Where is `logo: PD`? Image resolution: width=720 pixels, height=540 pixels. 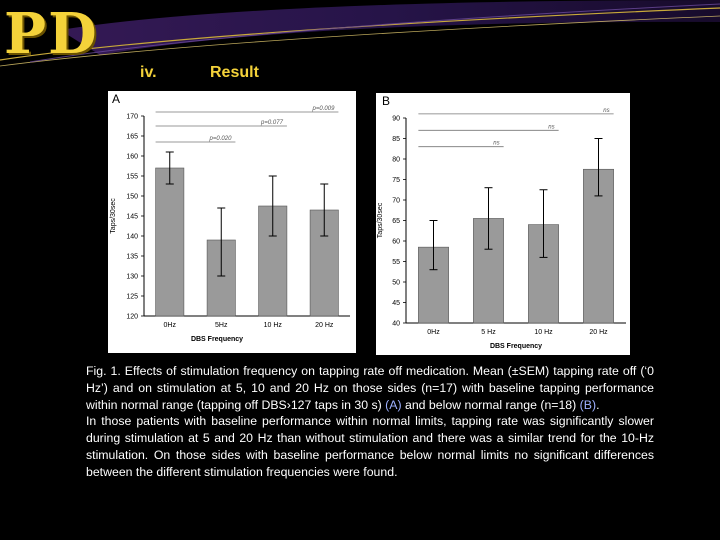 logo: PD is located at coordinates (51, 34).